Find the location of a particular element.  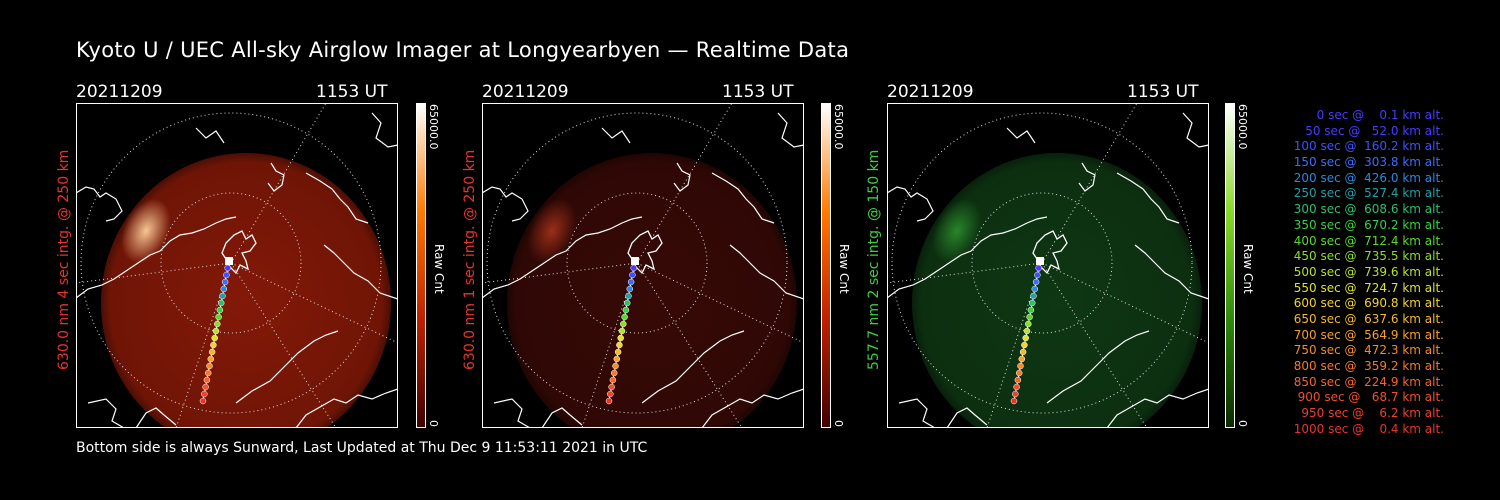

legend-row: 400 sec @ 712.4 km alt. is located at coordinates (1366, 240).